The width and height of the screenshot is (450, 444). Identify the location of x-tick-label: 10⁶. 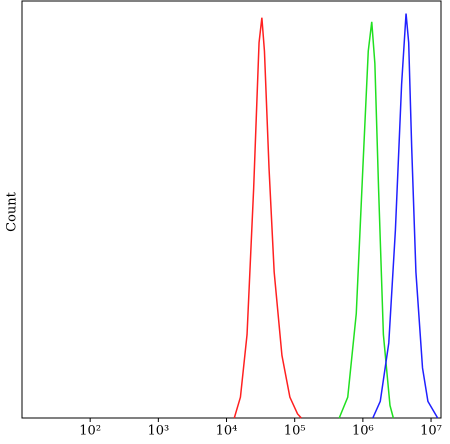
(363, 431).